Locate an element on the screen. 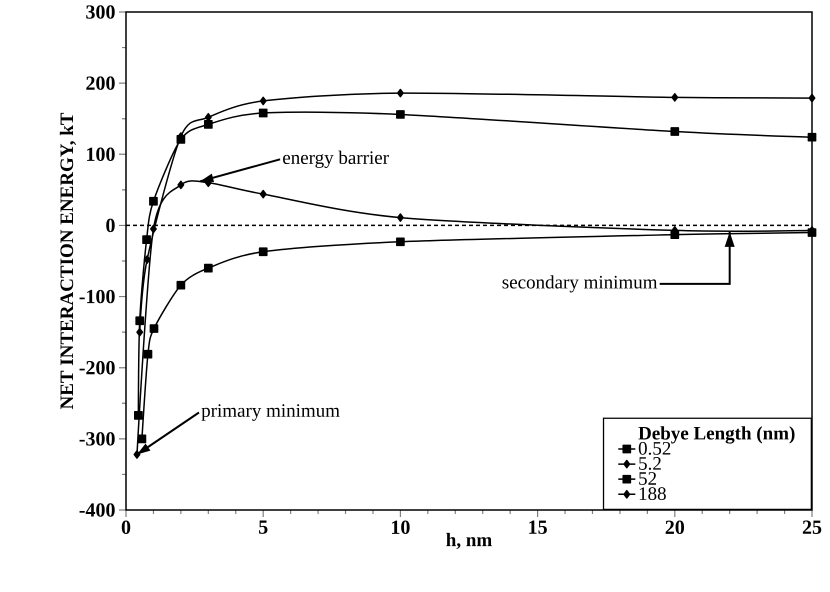 Image resolution: width=830 pixels, height=592 pixels. x-tick-label: 20 is located at coordinates (675, 527).